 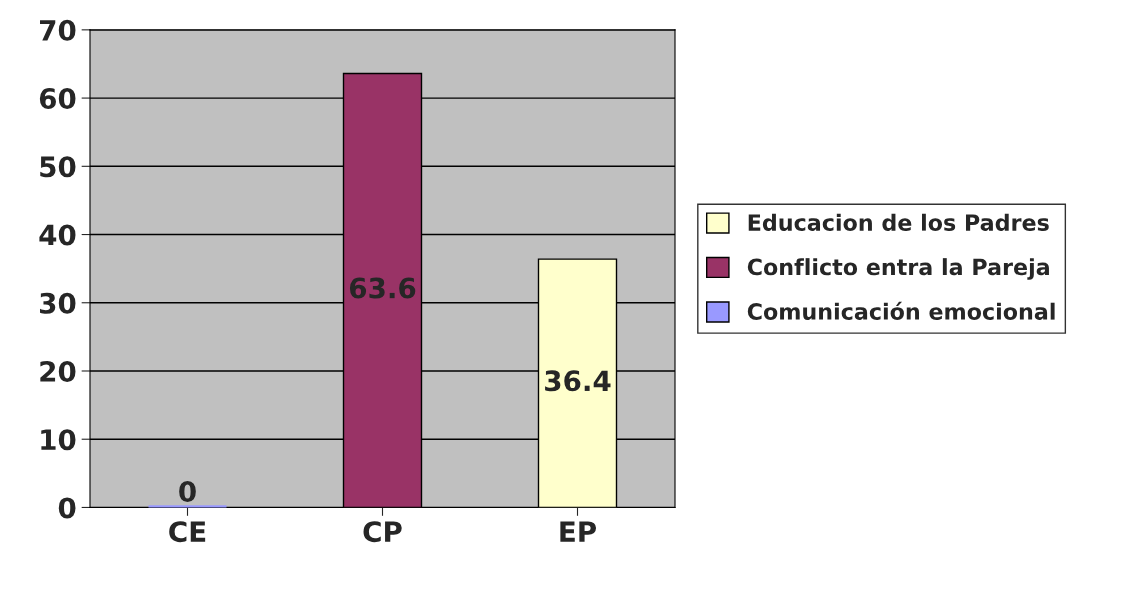 What do you see at coordinates (382, 288) in the screenshot?
I see `data-label: 63.6` at bounding box center [382, 288].